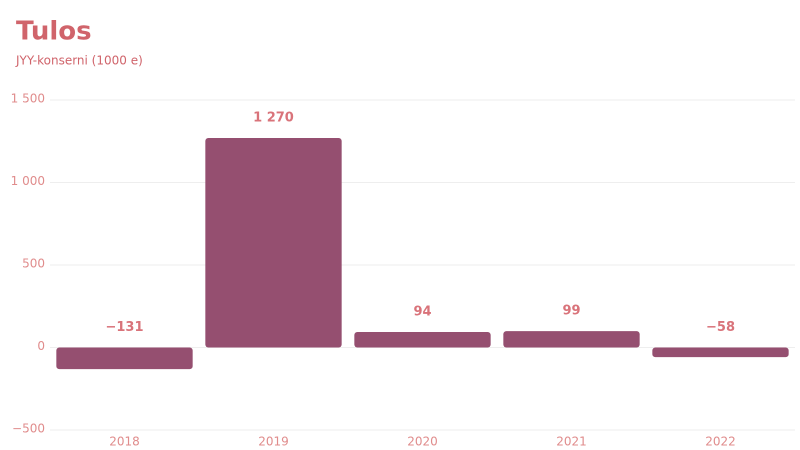 Image resolution: width=800 pixels, height=450 pixels. Describe the element at coordinates (33, 264) in the screenshot. I see `y-tick-label: 500` at that location.